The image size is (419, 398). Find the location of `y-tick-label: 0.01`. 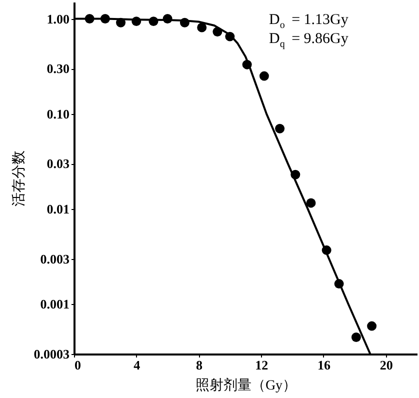

y-tick-label: 0.01 is located at coordinates (58, 209).